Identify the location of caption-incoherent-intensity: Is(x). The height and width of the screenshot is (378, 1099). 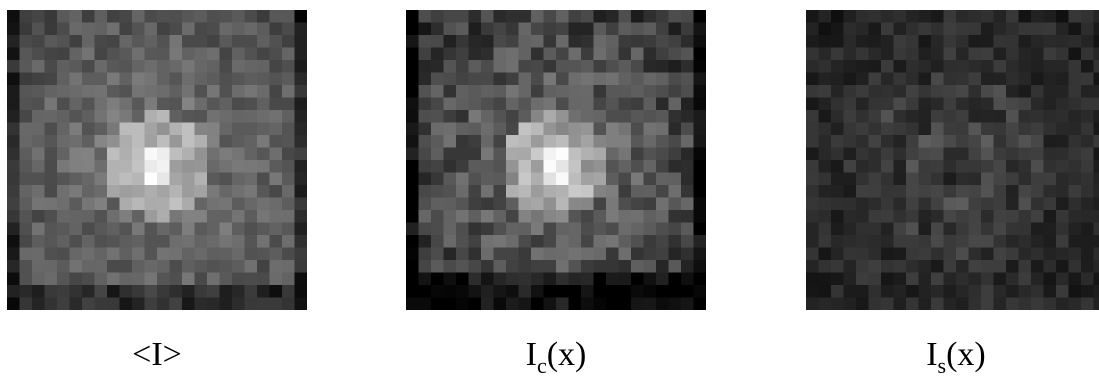
(952, 356).